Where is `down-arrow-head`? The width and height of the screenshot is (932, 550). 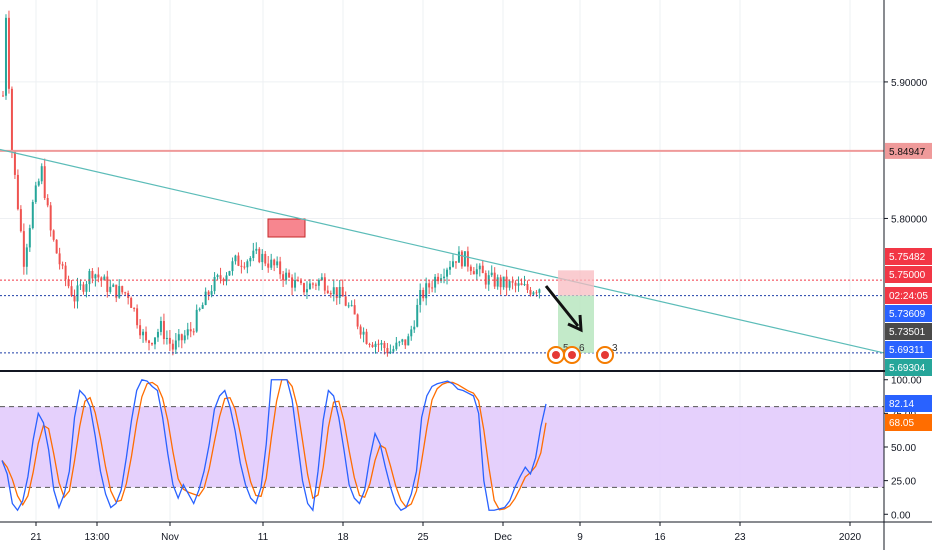 down-arrow-head is located at coordinates (575, 323).